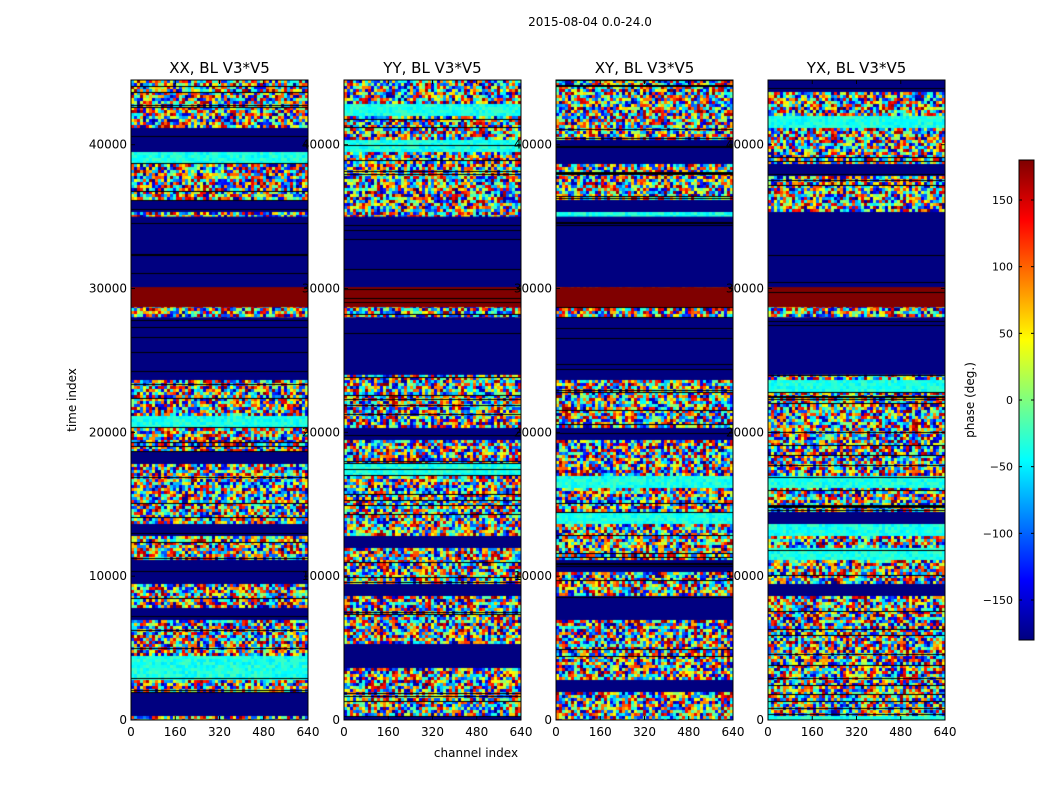  What do you see at coordinates (856, 68) in the screenshot?
I see `panel-title-4: YX, BL V3*V5` at bounding box center [856, 68].